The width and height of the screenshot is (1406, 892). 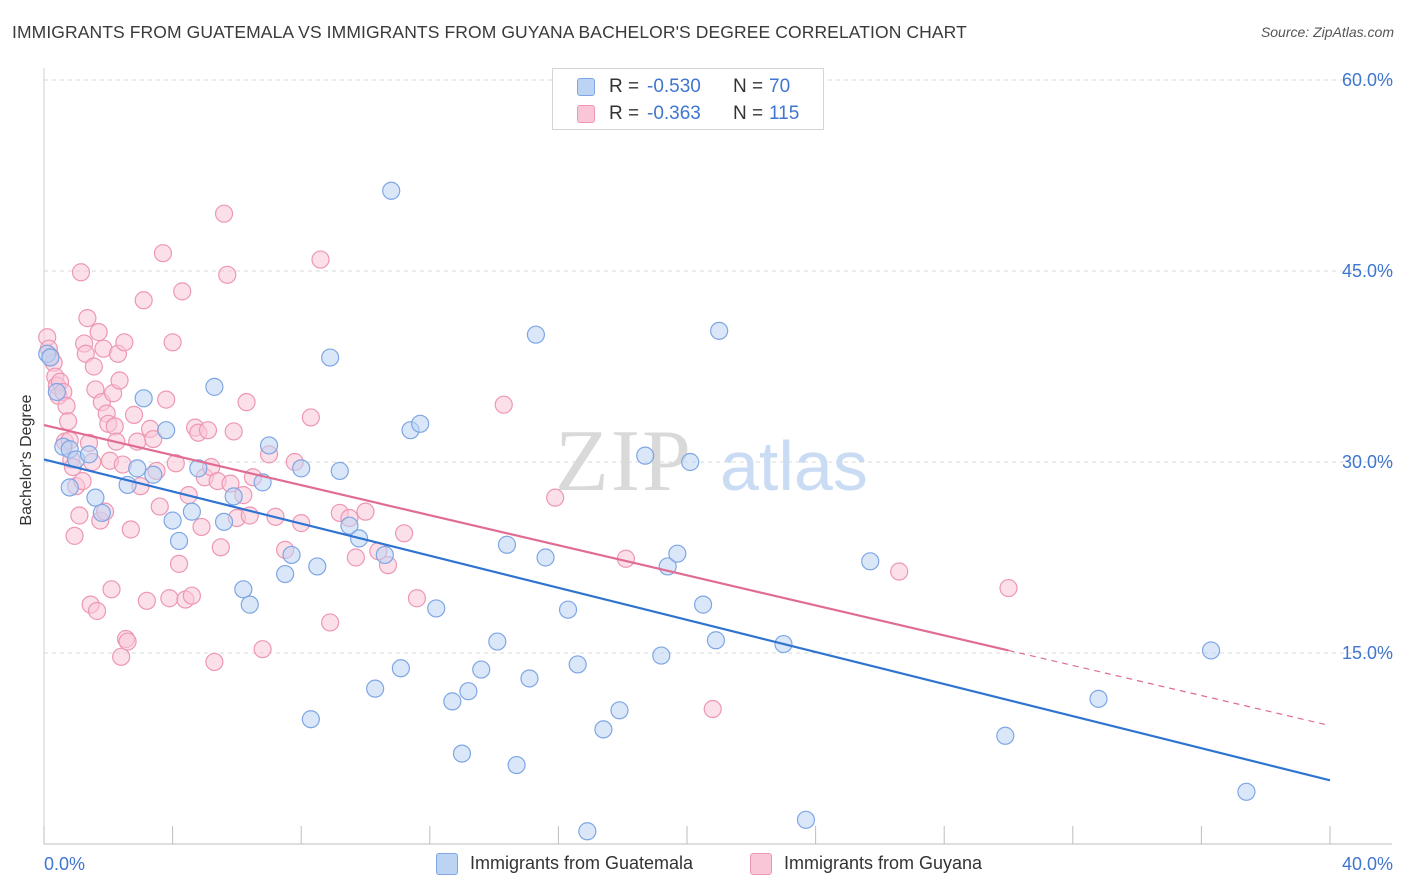 What do you see at coordinates (582, 863) in the screenshot?
I see `series-label-blue: Immigrants from Guatemala` at bounding box center [582, 863].